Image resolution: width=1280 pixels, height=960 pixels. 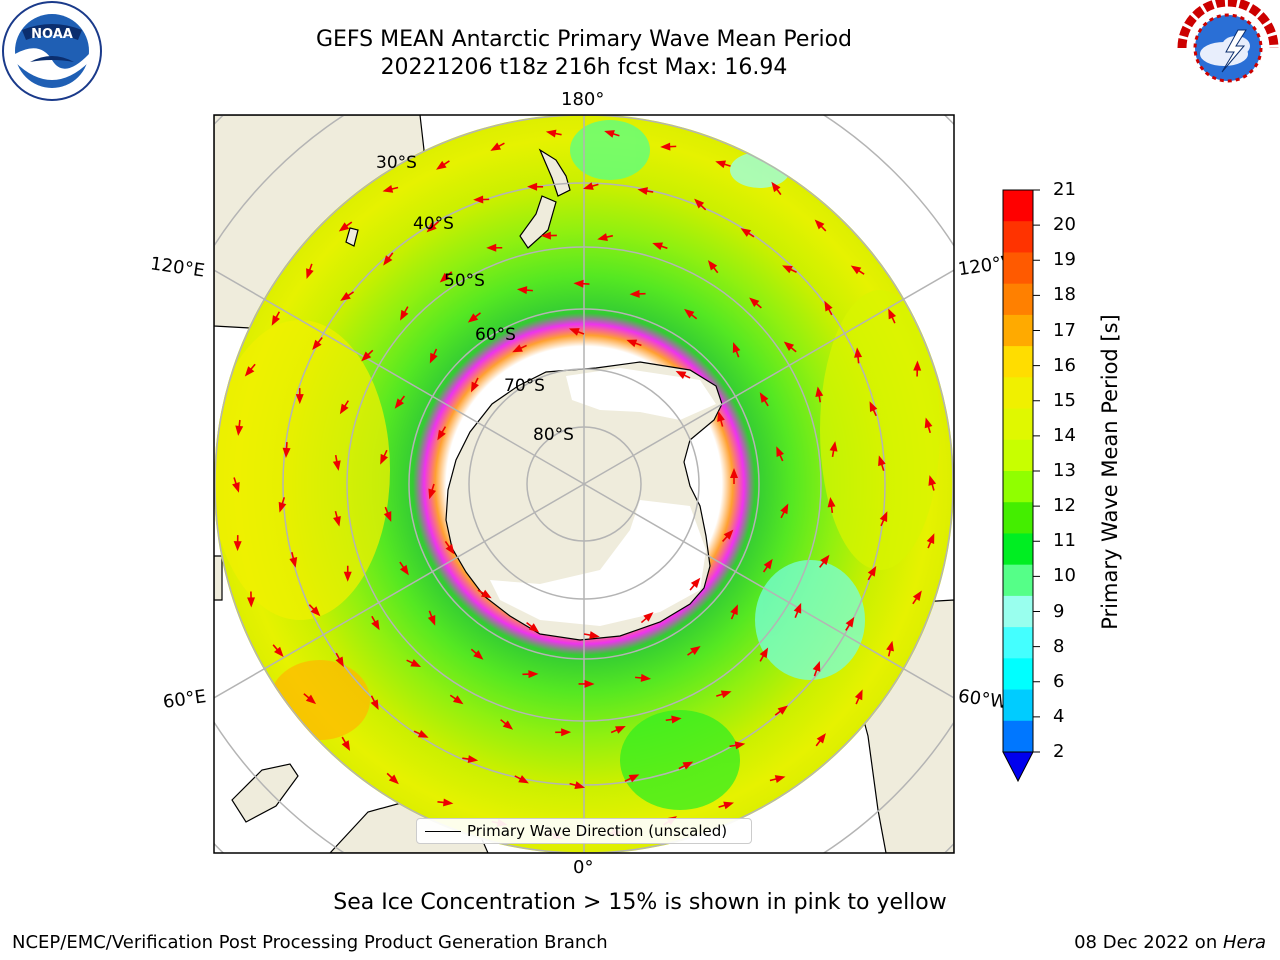 I want to click on colorbar-tick-label: 2, so click(x=1059, y=751).